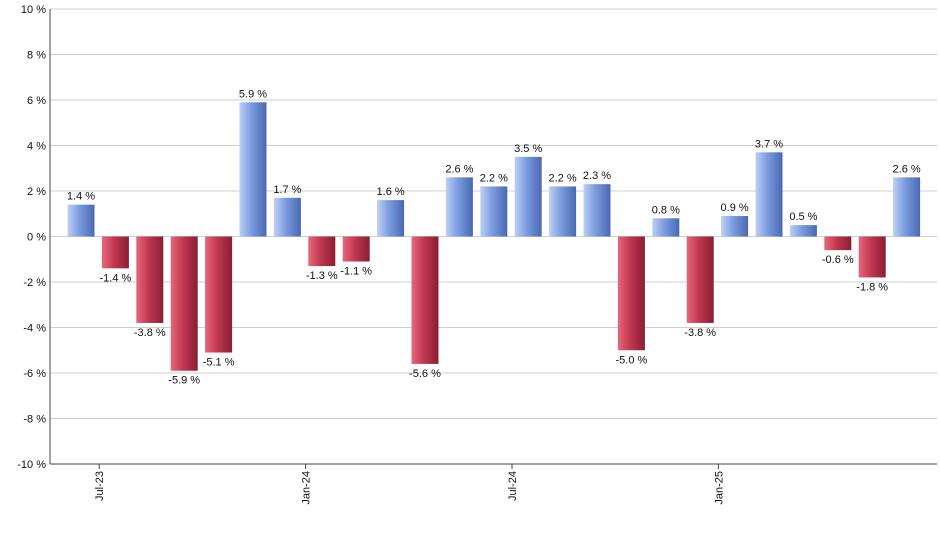 This screenshot has height=555, width=940. I want to click on y-tick-label: -6 %, so click(34, 374).